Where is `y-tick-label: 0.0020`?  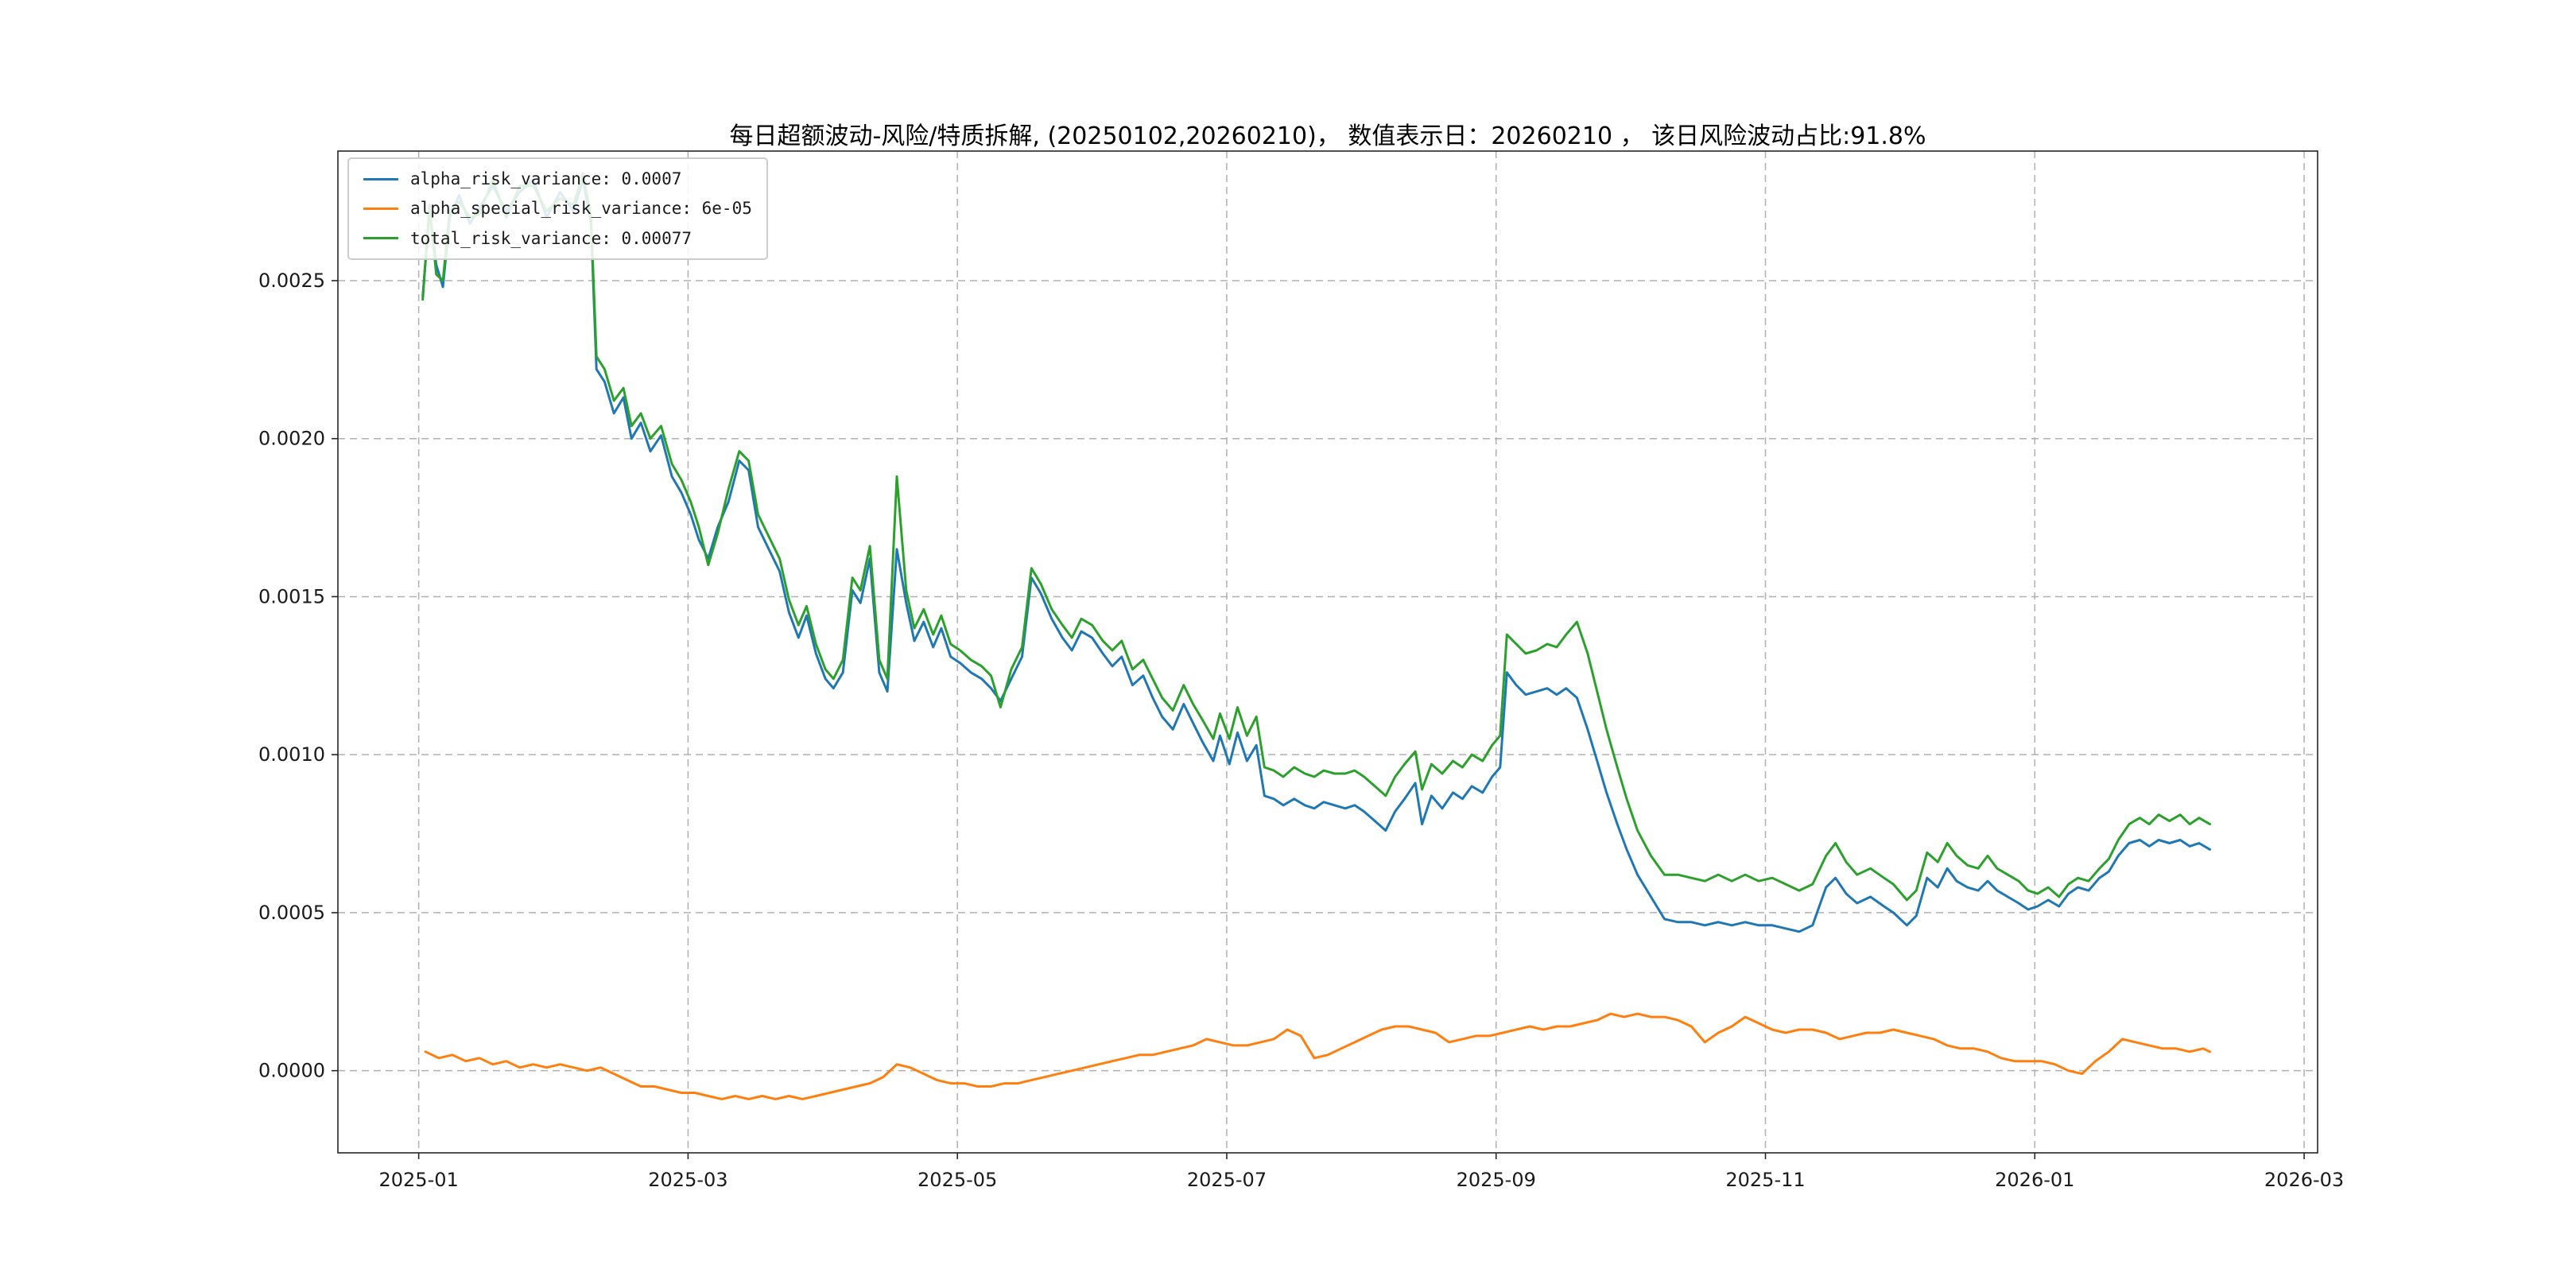
y-tick-label: 0.0020 is located at coordinates (292, 439).